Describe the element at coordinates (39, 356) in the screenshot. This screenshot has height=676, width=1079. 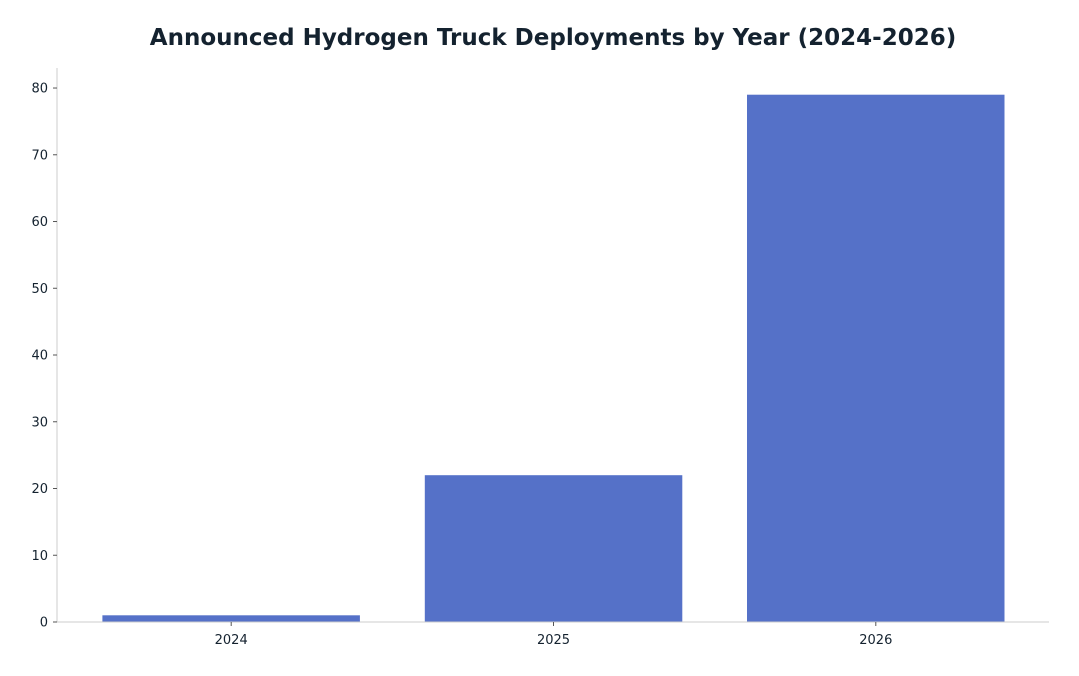
I see `y-tick-label-40: 40` at that location.